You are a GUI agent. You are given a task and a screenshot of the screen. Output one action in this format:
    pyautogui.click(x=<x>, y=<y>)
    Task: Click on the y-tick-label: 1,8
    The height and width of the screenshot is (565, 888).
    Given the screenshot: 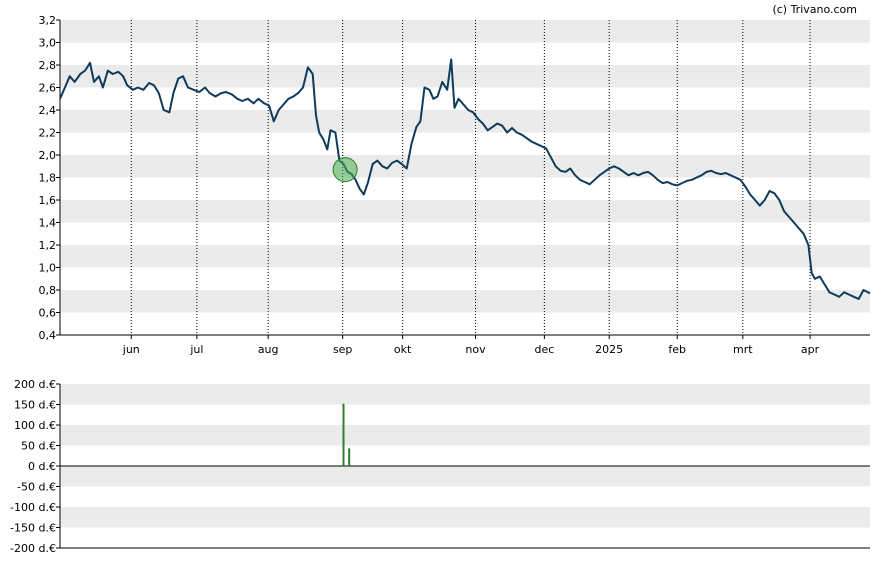 What is the action you would take?
    pyautogui.click(x=48, y=178)
    